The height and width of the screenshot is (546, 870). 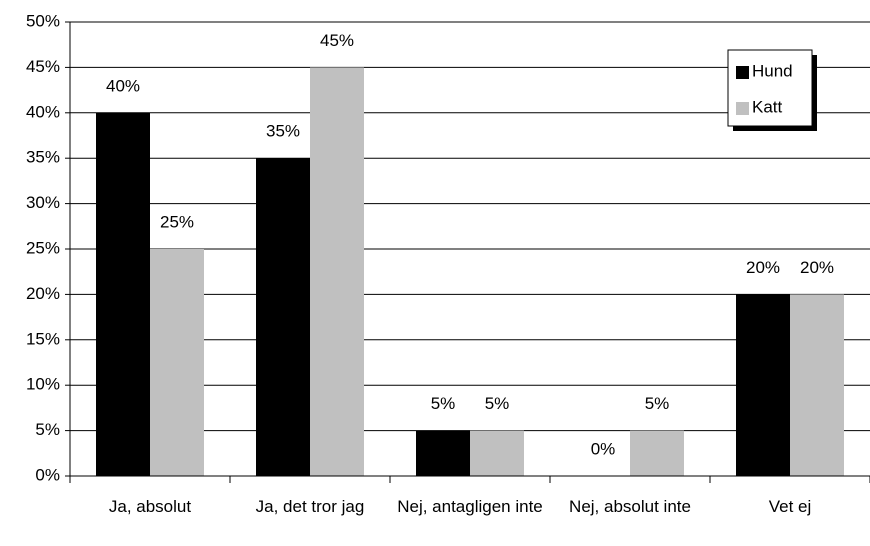 What do you see at coordinates (47, 429) in the screenshot?
I see `y-tick-label: 5%` at bounding box center [47, 429].